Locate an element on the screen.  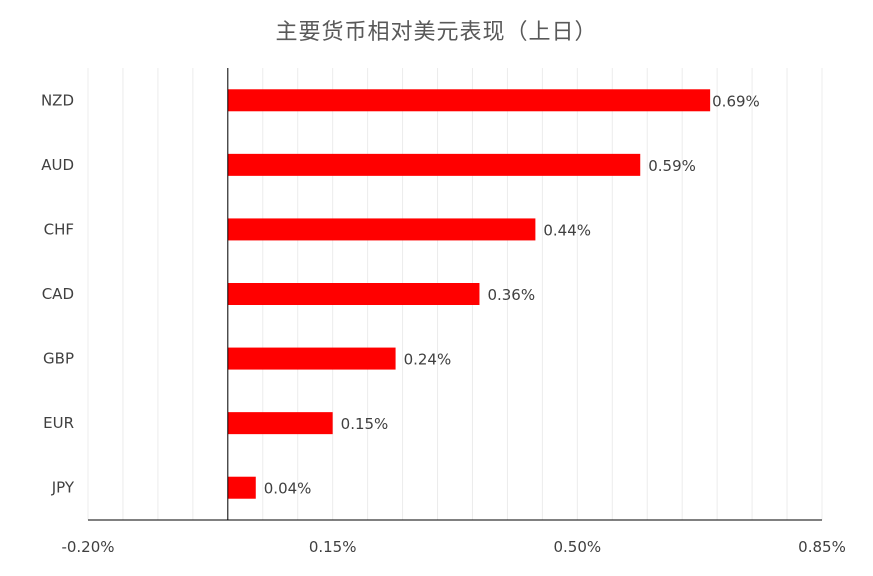
data-label-nzd: 0.69% is located at coordinates (736, 101).